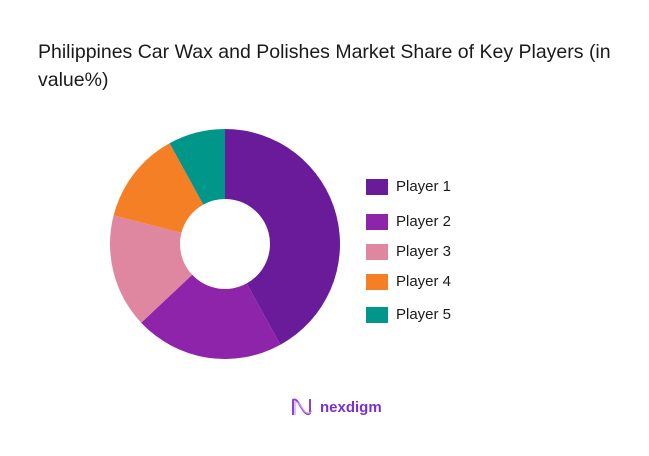 The width and height of the screenshot is (649, 456). I want to click on legend-item: Player 2, so click(408, 221).